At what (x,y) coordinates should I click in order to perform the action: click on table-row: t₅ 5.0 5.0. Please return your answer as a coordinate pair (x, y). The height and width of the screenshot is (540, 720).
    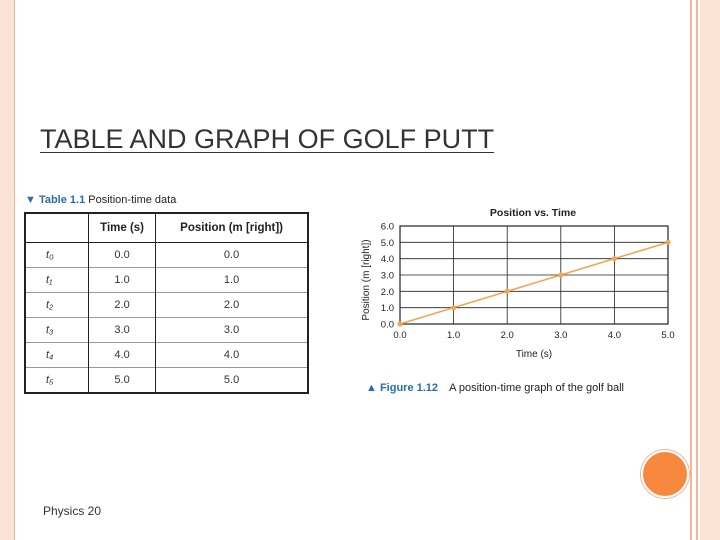
    Looking at the image, I should click on (166, 380).